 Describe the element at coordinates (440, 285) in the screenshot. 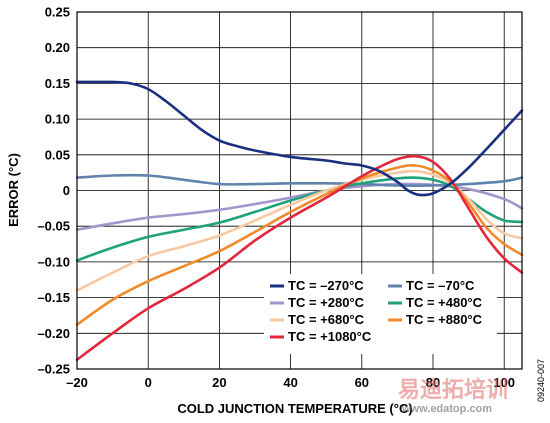

I see `legend-label: TC = –70°C` at that location.